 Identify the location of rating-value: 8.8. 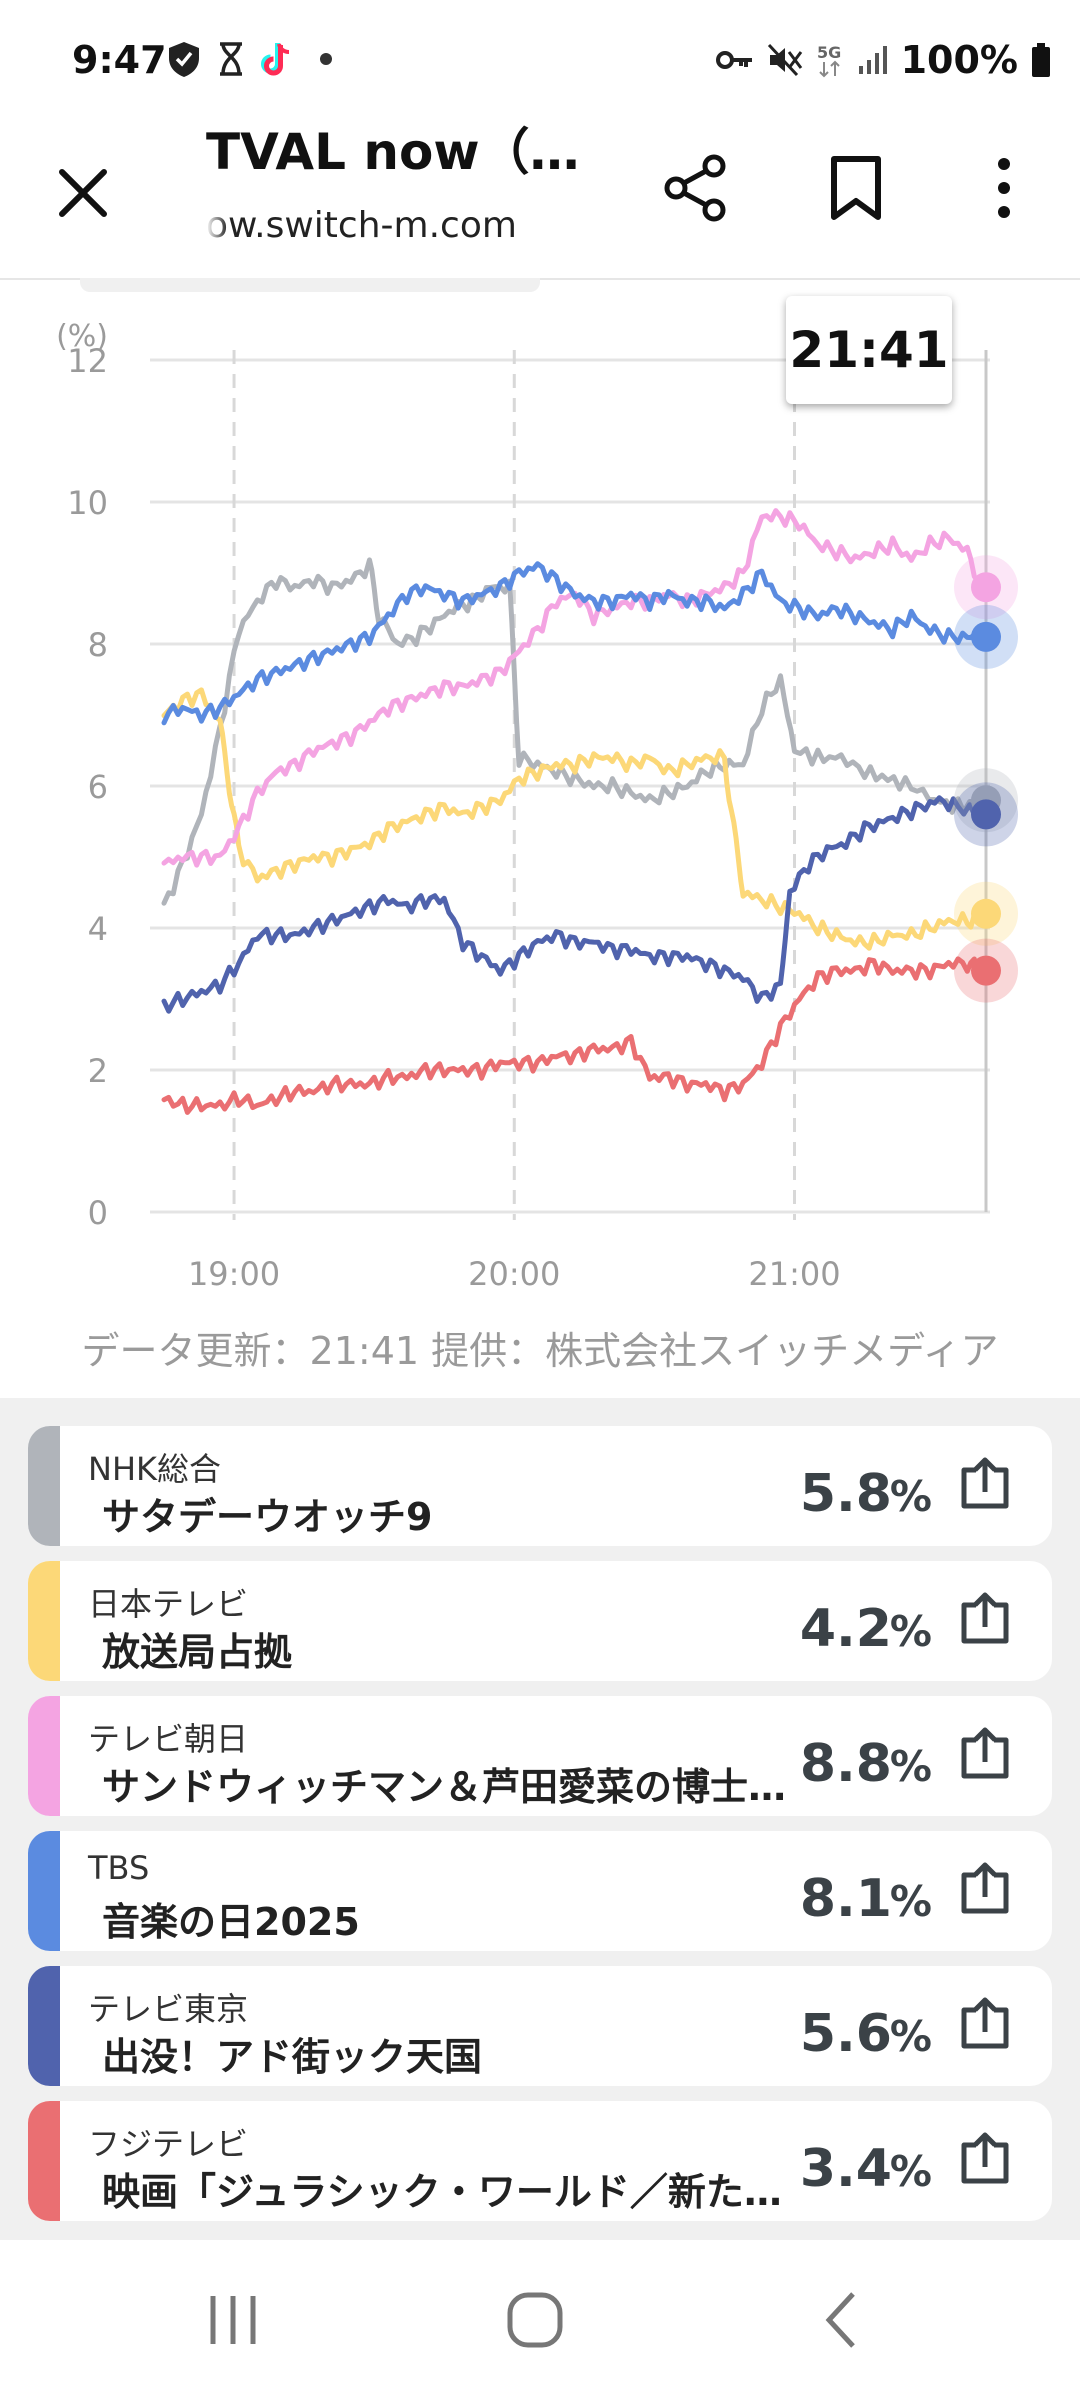
(845, 1764).